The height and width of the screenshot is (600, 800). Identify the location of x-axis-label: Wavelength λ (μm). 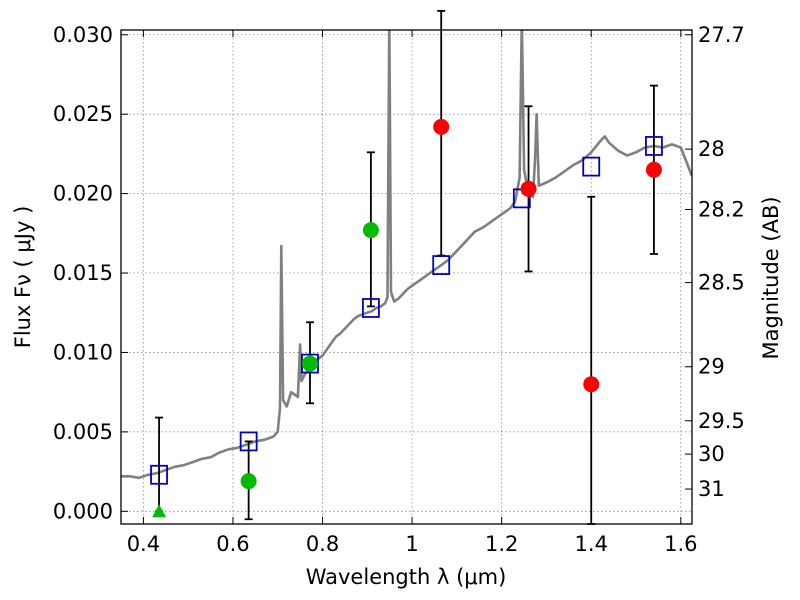
(406, 577).